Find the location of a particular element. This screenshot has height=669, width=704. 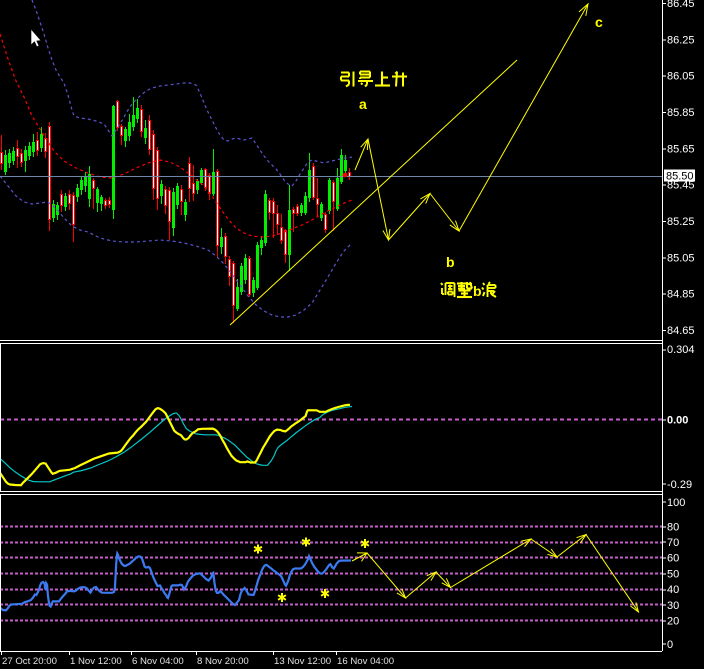

svg-text: 84.85 is located at coordinates (681, 295).